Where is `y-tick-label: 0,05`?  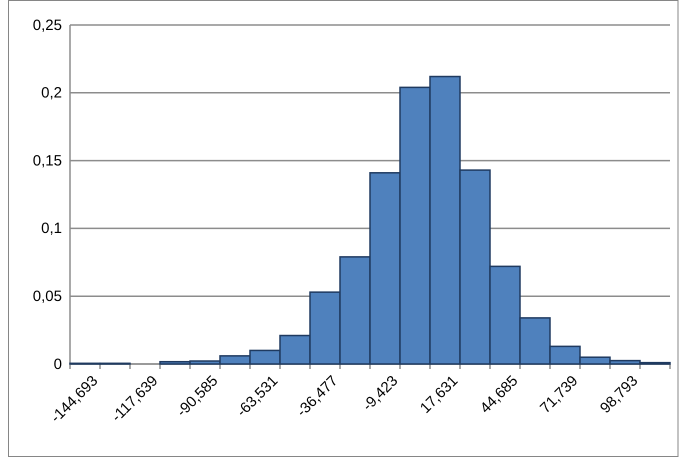 y-tick-label: 0,05 is located at coordinates (47, 296).